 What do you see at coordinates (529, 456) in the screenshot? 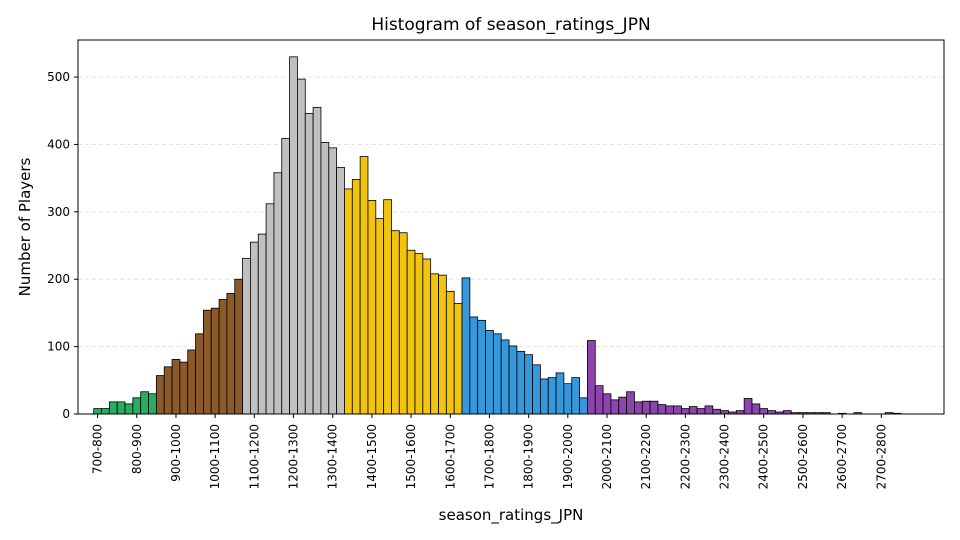
I see `x-tick-label: 1800-1900` at bounding box center [529, 456].